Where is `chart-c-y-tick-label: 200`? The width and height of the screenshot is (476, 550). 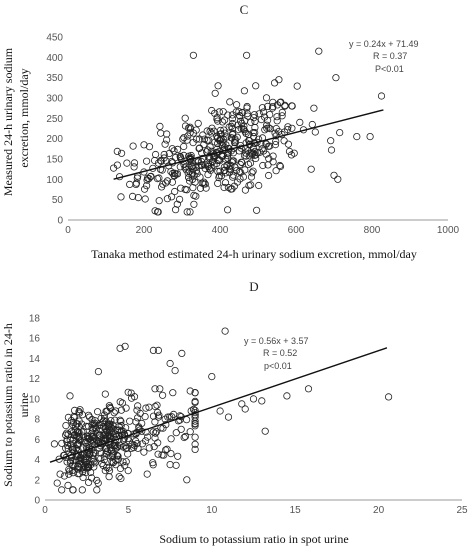 chart-c-y-tick-label: 200 is located at coordinates (54, 139).